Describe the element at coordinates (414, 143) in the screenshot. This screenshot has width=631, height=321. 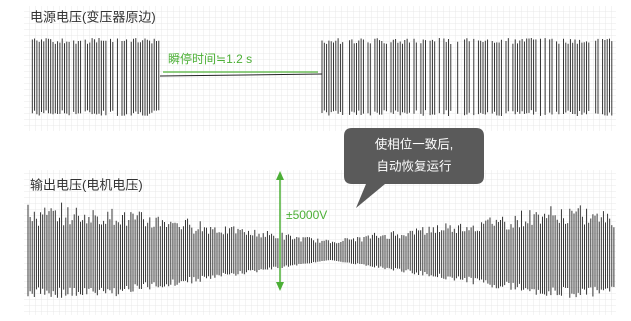
I see `callout-line: 使相位一致后,` at that location.